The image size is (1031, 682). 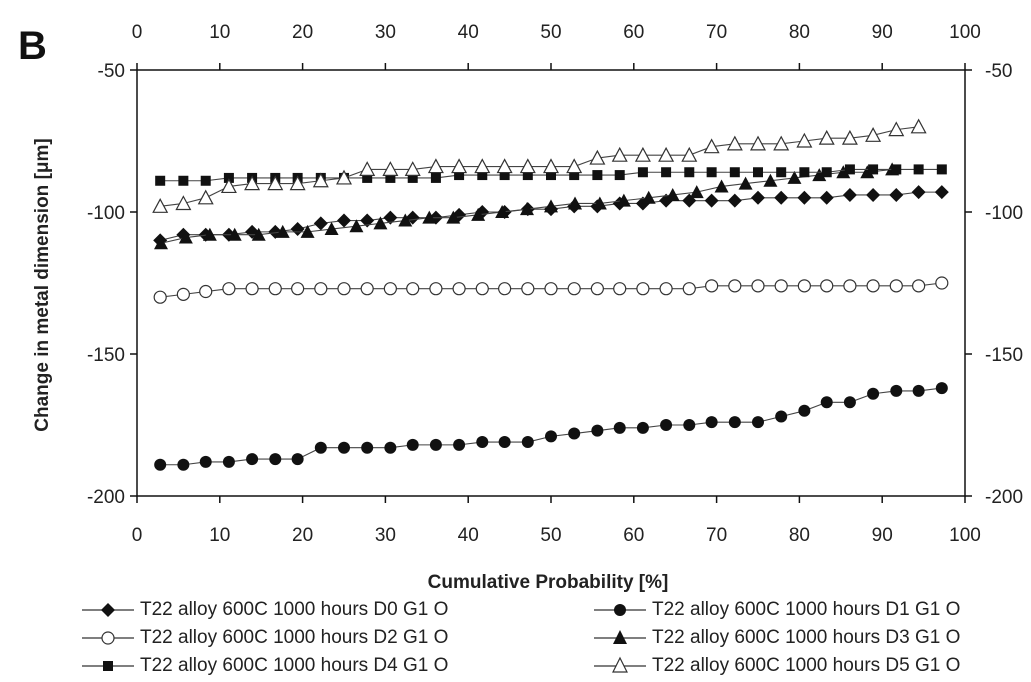 I want to click on y-tick-label-left: -150, so click(x=106, y=355).